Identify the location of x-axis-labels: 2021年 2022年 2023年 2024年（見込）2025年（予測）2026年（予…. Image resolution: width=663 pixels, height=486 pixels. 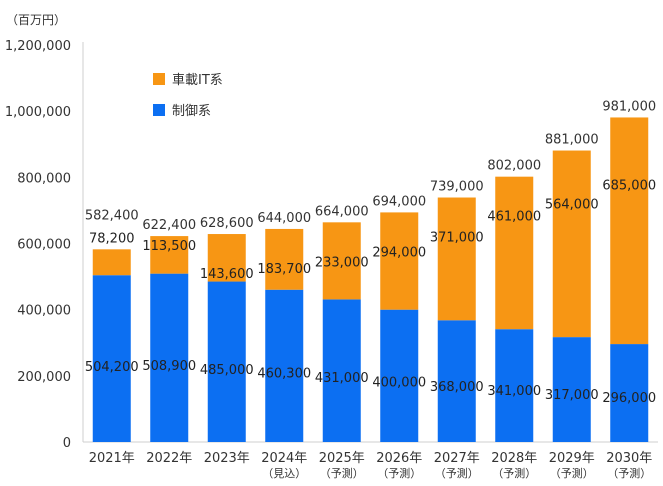
(371, 465).